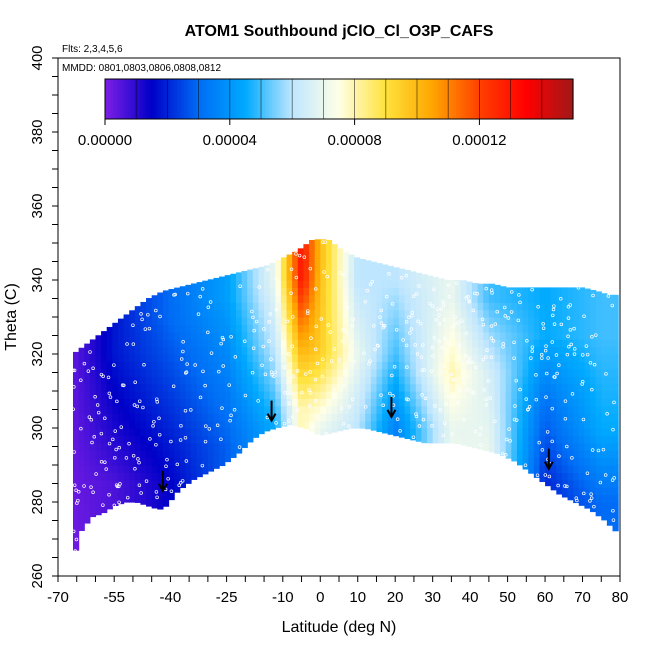 Image resolution: width=650 pixels, height=650 pixels. Describe the element at coordinates (548, 466) in the screenshot. I see `arrow-head` at that location.